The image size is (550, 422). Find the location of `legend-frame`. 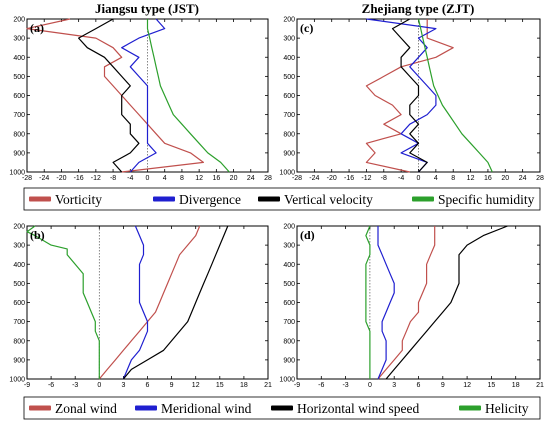

legend-frame is located at coordinates (282, 199).